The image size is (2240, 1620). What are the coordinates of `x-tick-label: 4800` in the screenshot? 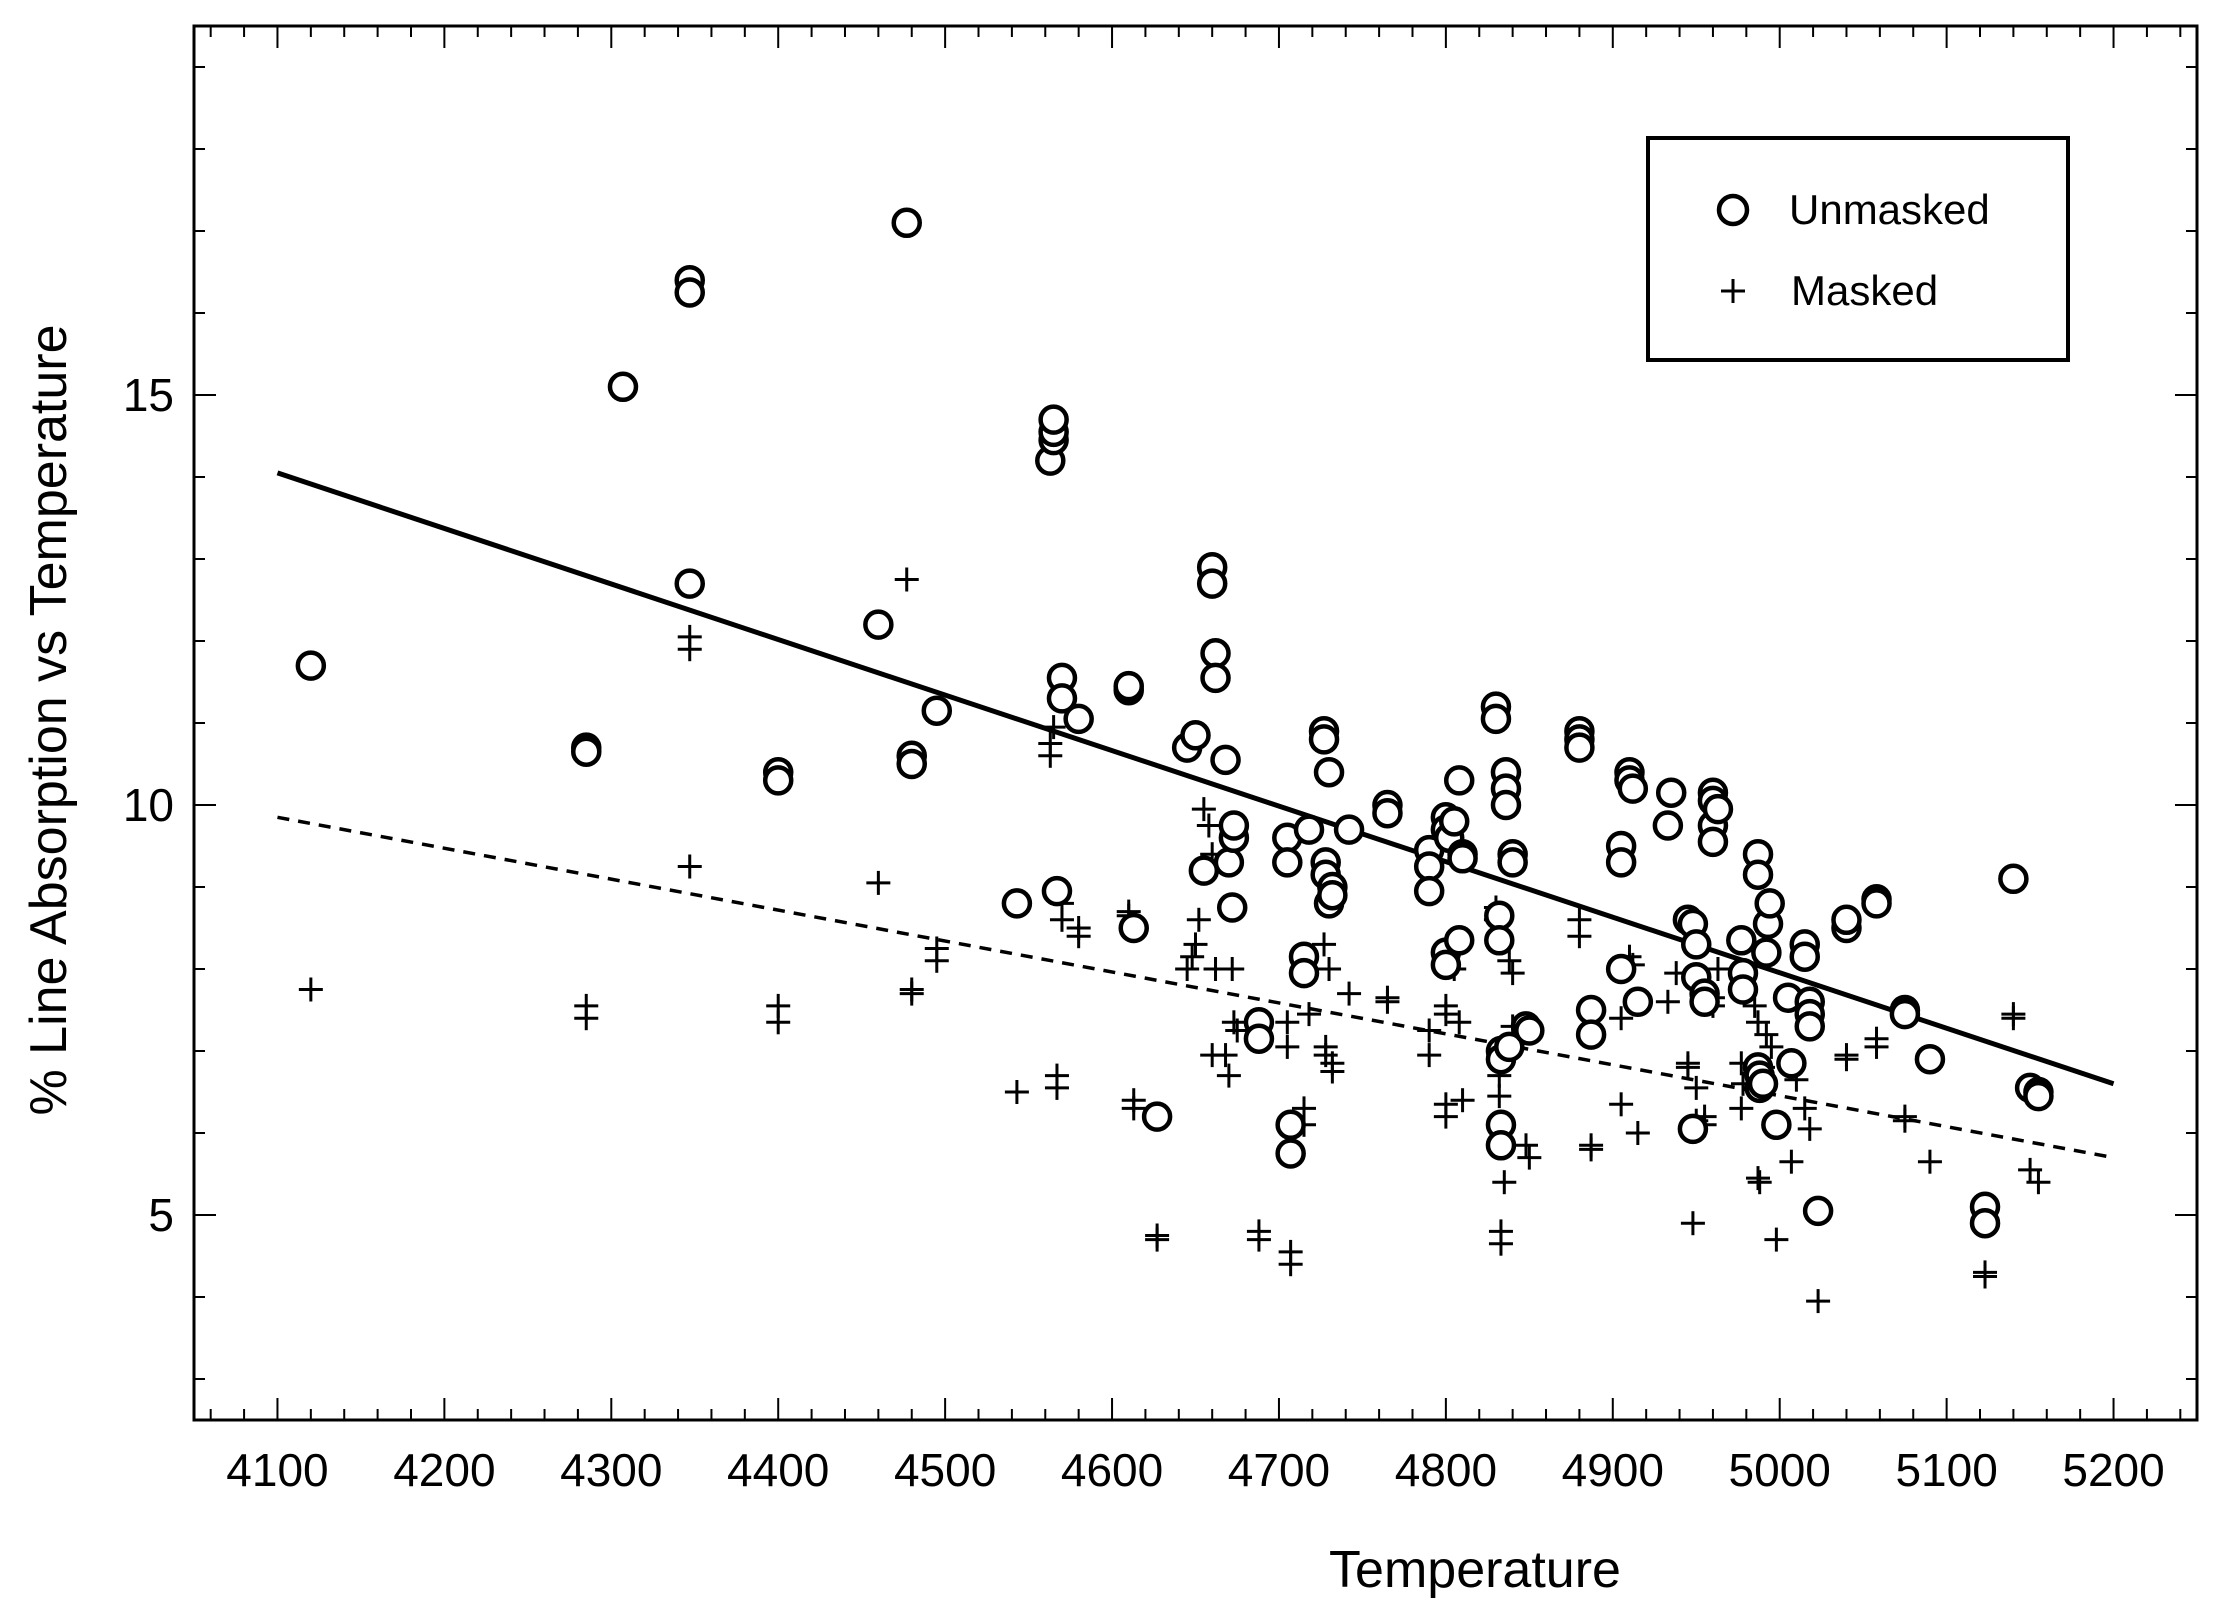 It's located at (1446, 1470).